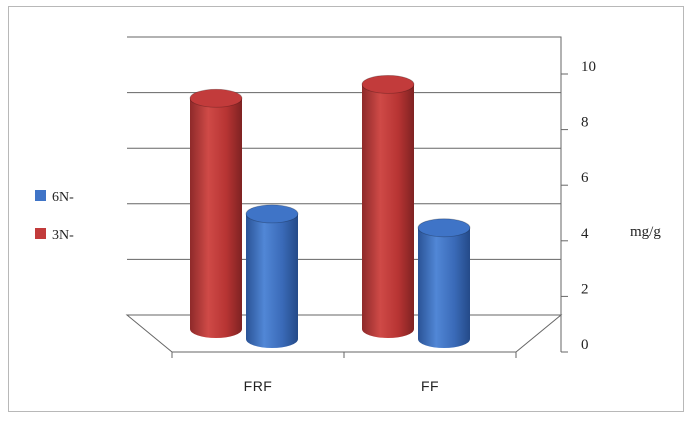  Describe the element at coordinates (63, 235) in the screenshot. I see `legend-label: 3N-` at that location.